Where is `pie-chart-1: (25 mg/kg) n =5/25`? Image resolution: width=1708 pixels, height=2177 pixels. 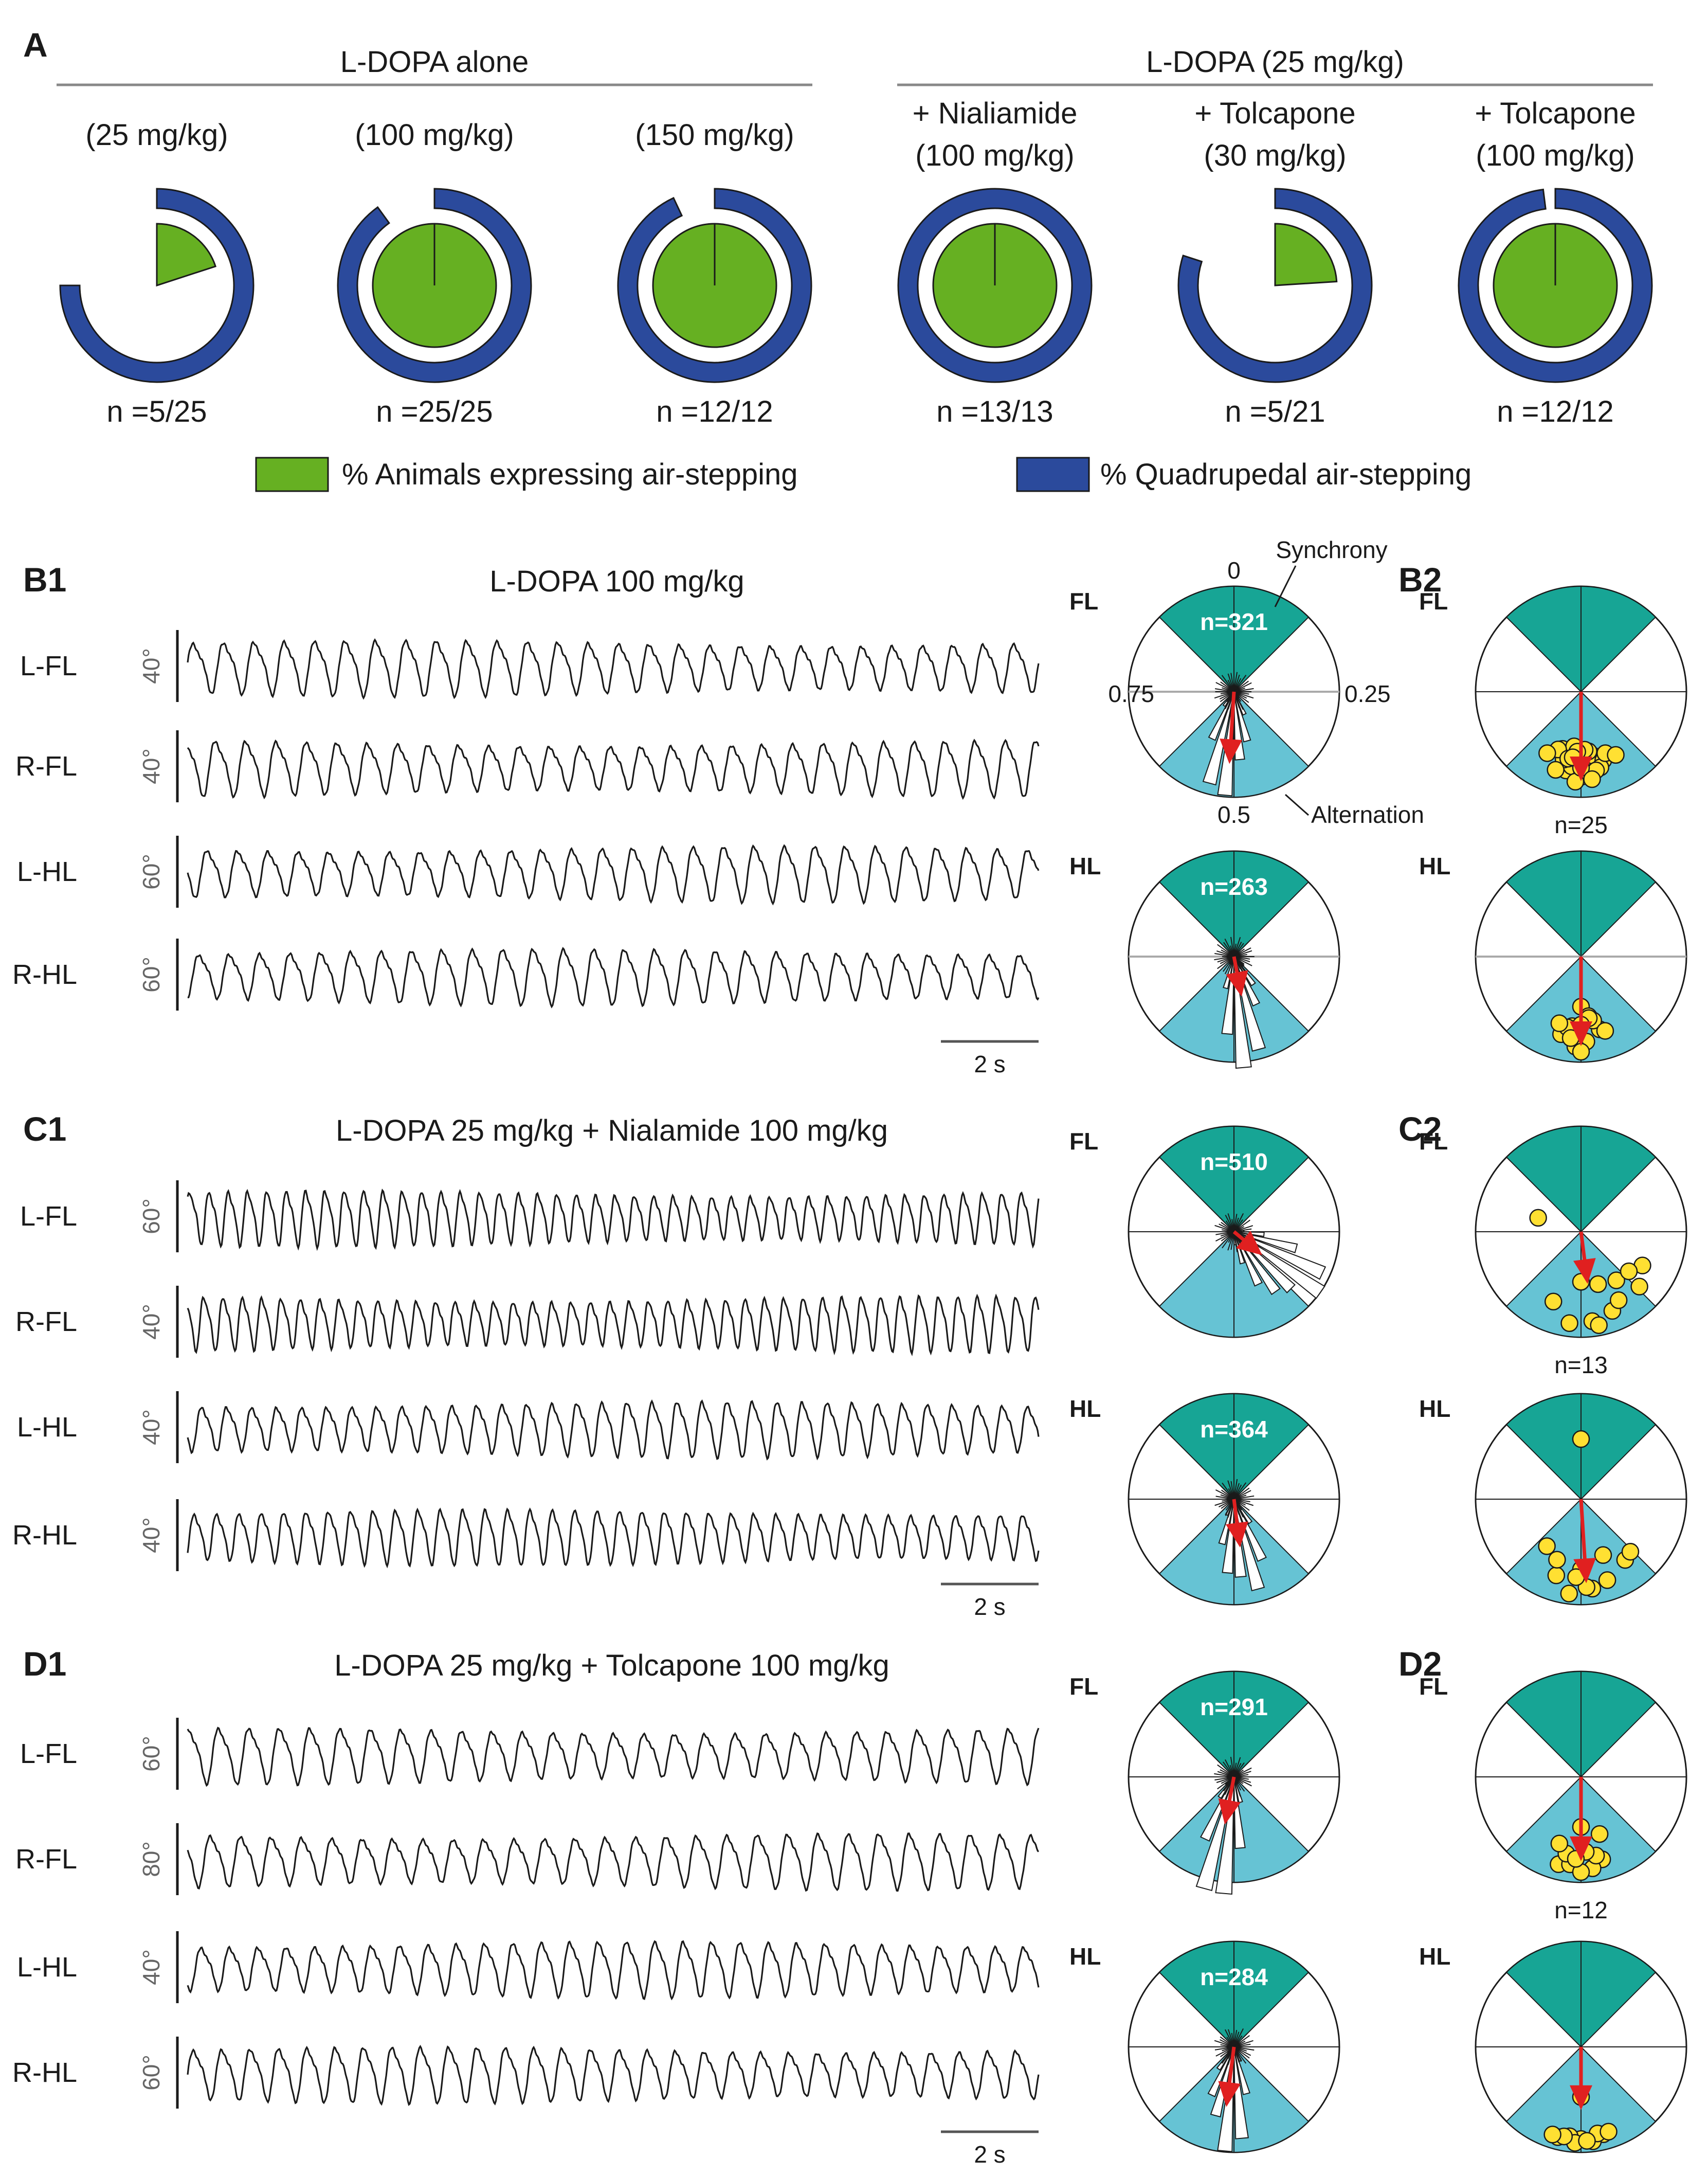
pie-chart-1: (25 mg/kg) n =5/25 is located at coordinates (157, 273).